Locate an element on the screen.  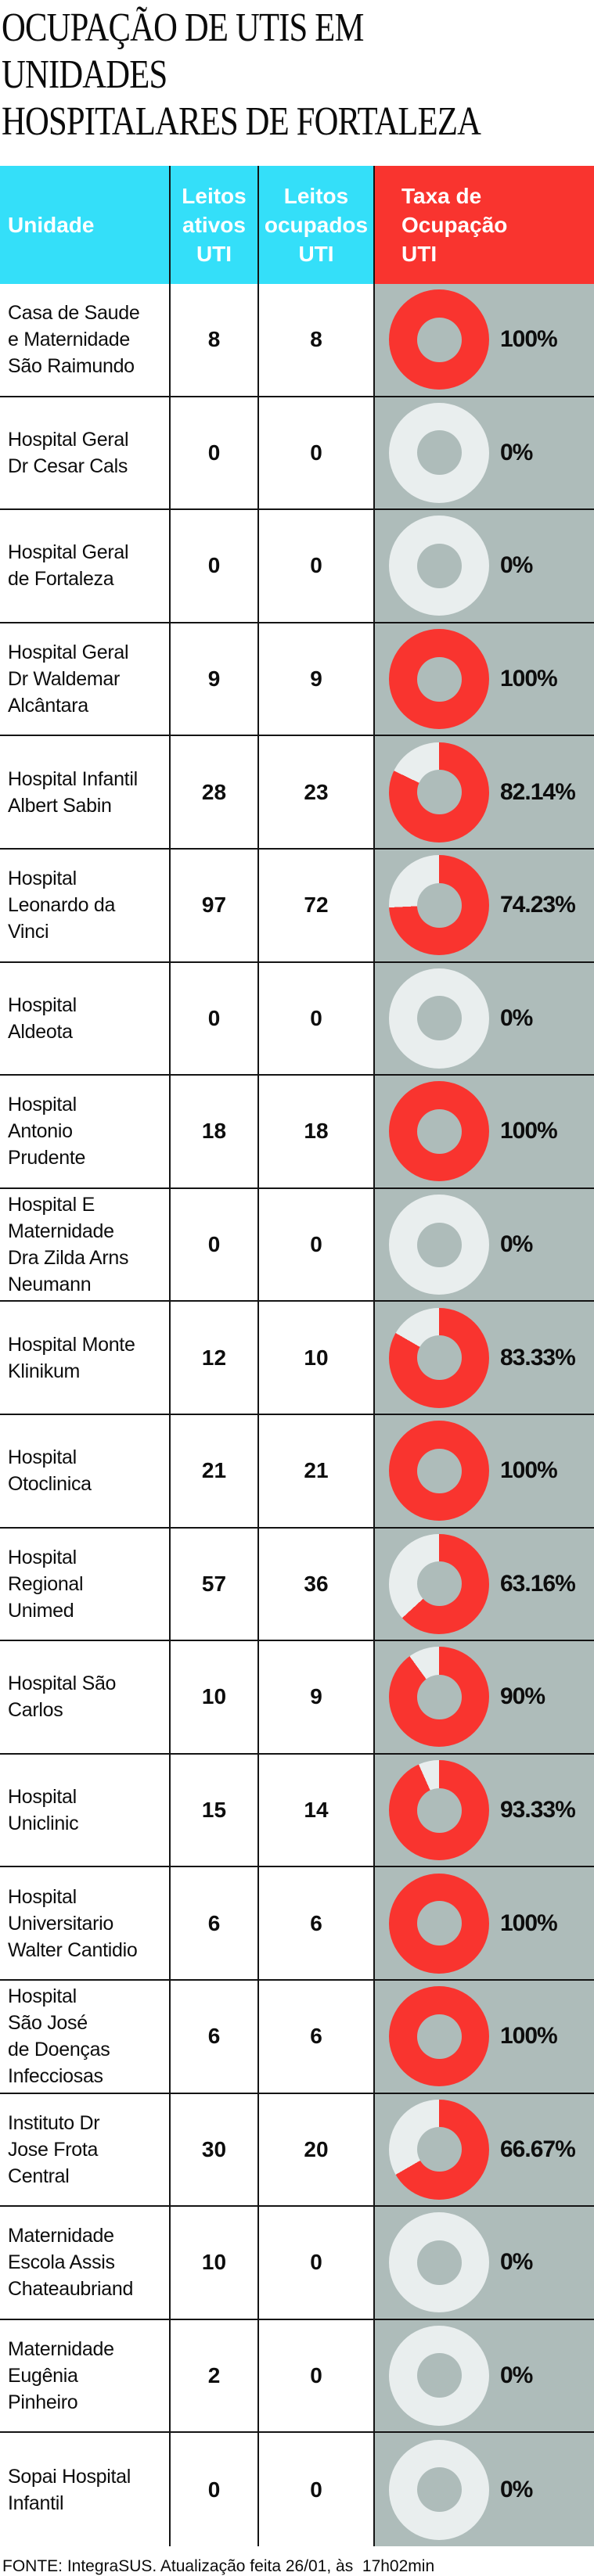
table-row: Hospital Antonio Prudente 18 18 100% is located at coordinates (297, 1132).